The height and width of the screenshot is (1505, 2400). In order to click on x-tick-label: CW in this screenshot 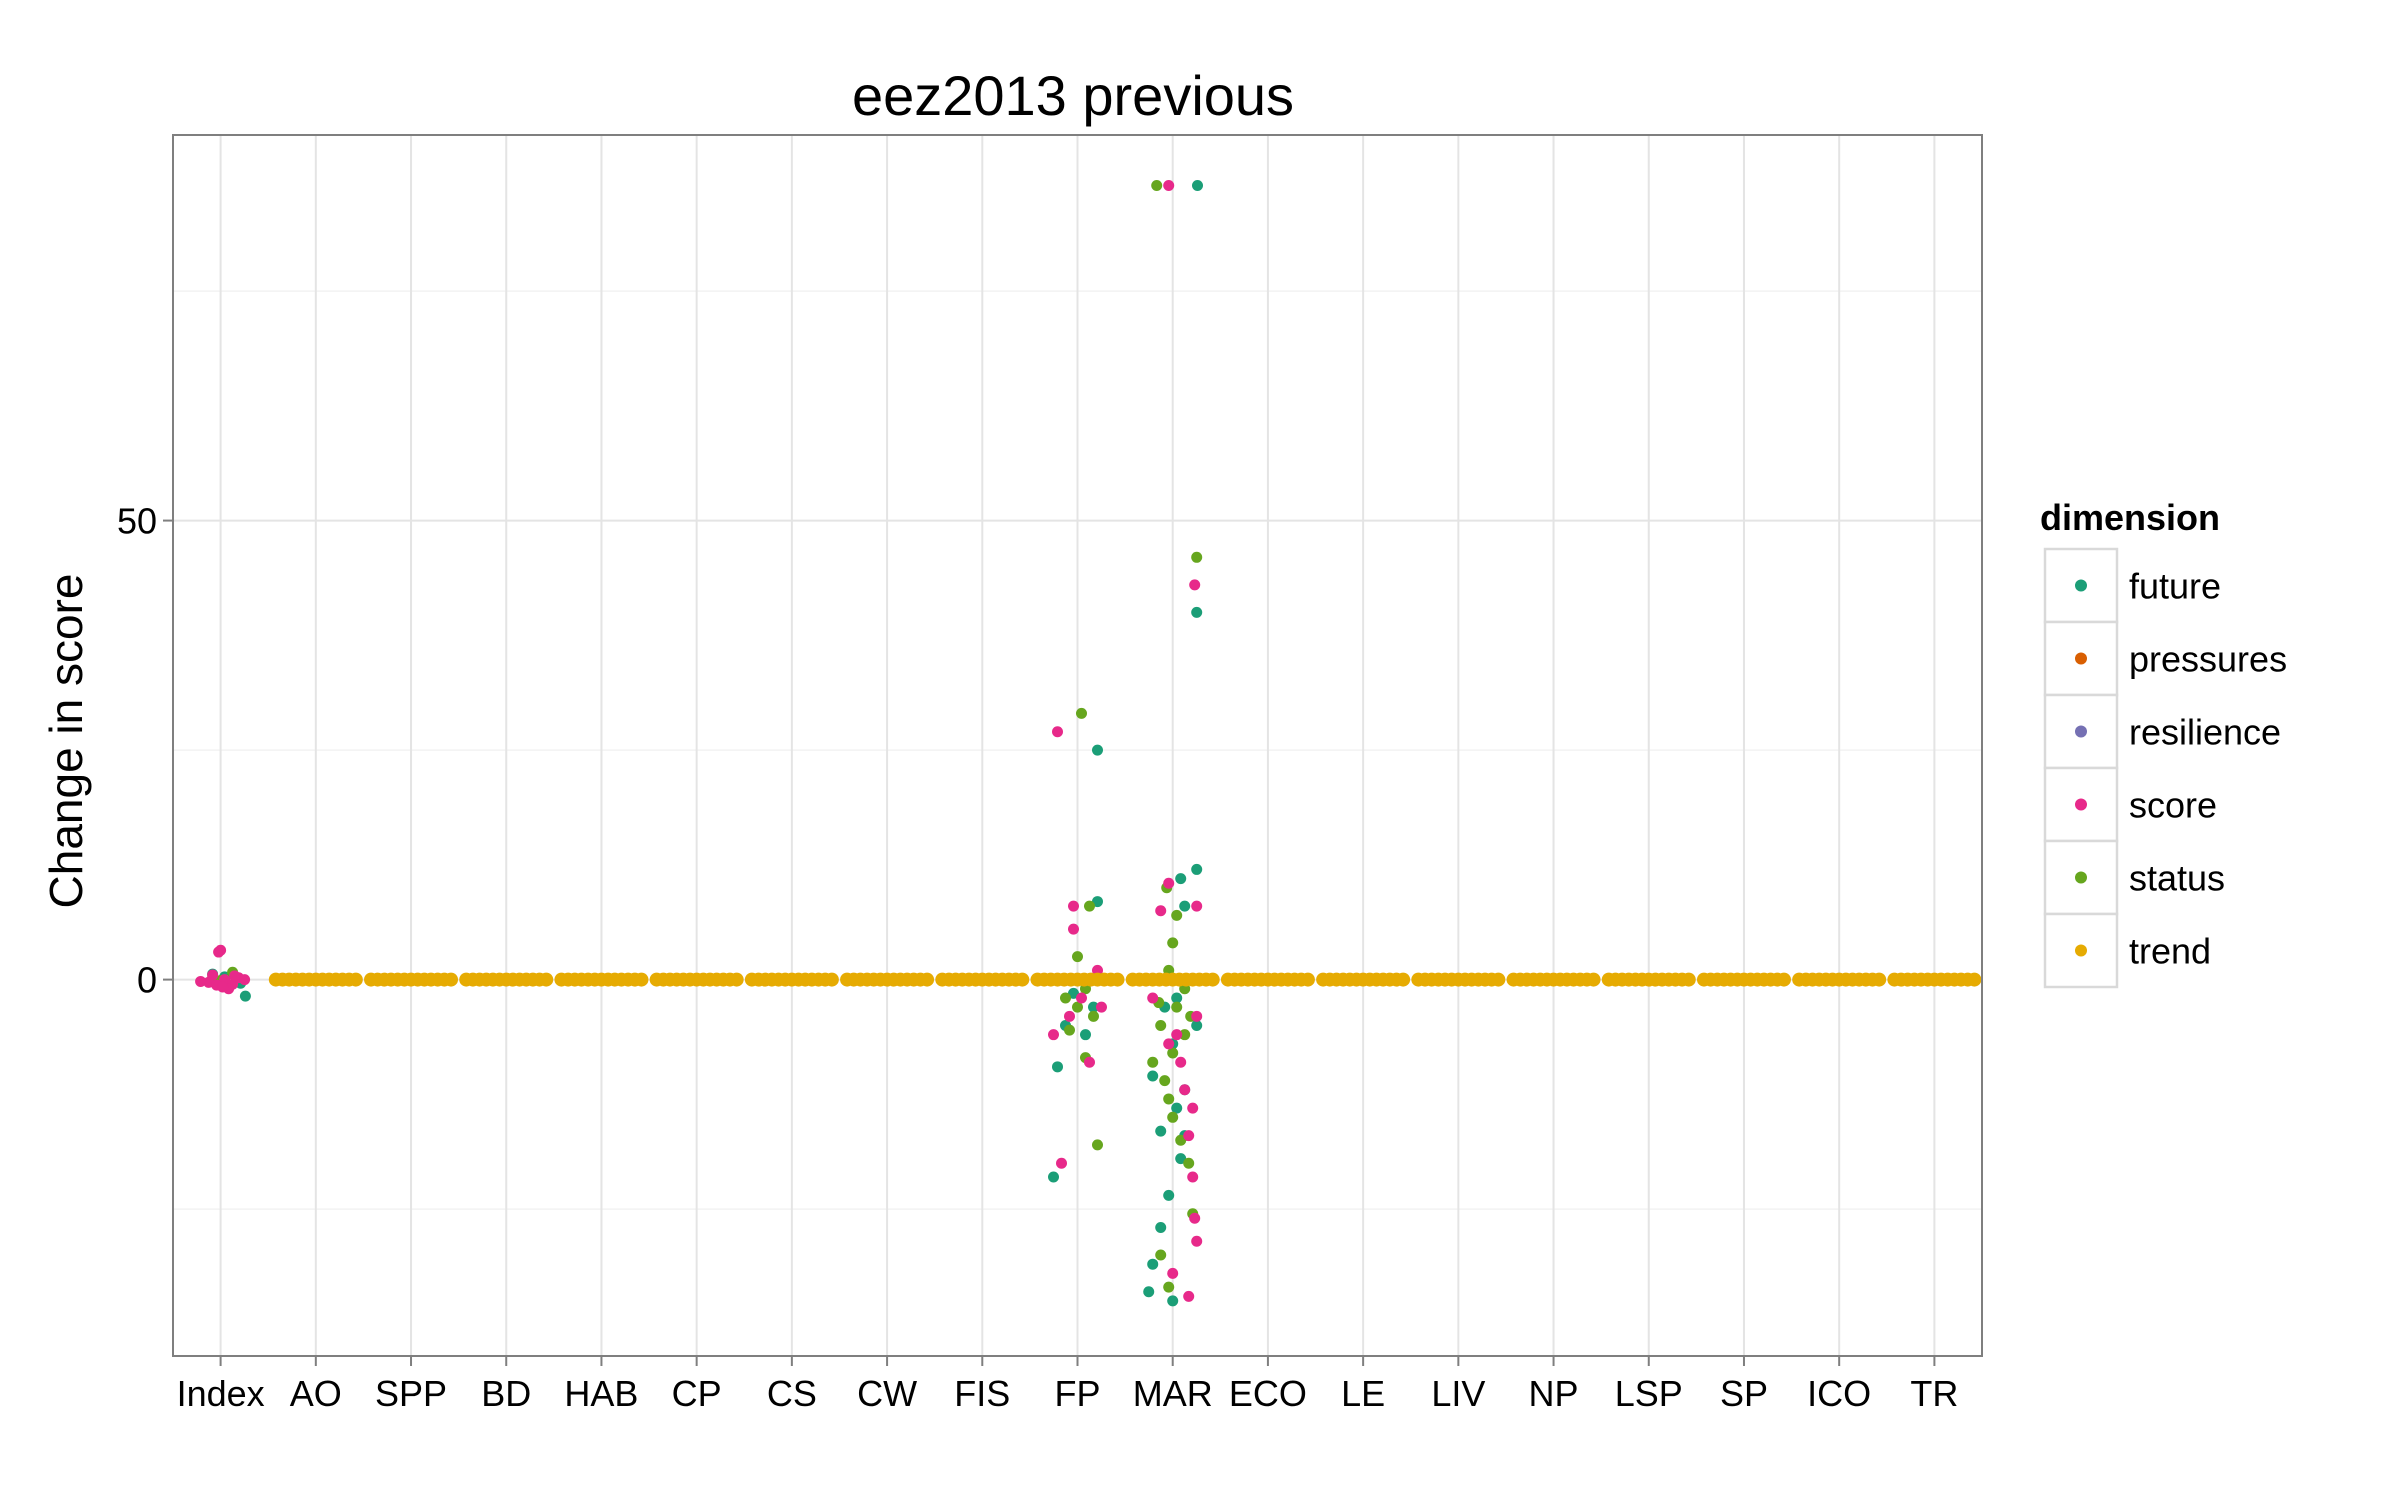, I will do `click(887, 1393)`.